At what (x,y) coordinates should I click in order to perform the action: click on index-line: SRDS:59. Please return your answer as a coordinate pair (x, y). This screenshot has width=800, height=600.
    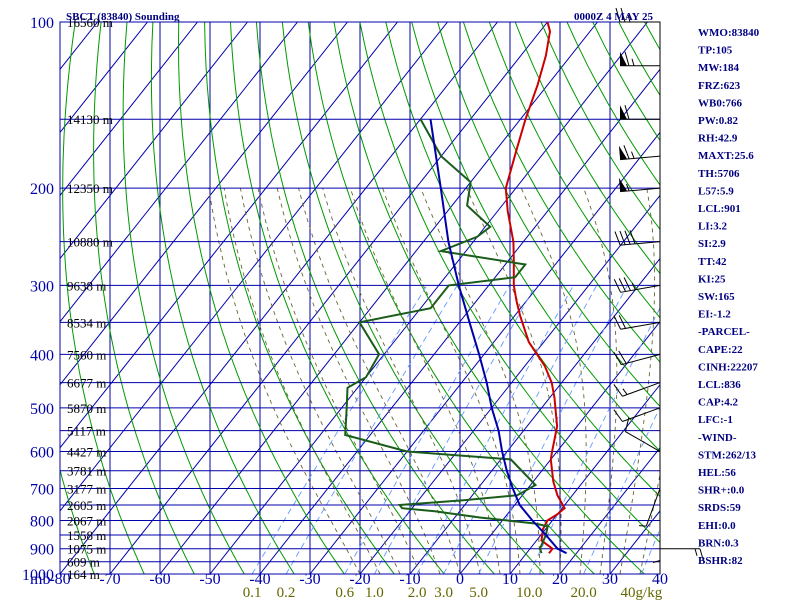
    Looking at the image, I should click on (719, 508).